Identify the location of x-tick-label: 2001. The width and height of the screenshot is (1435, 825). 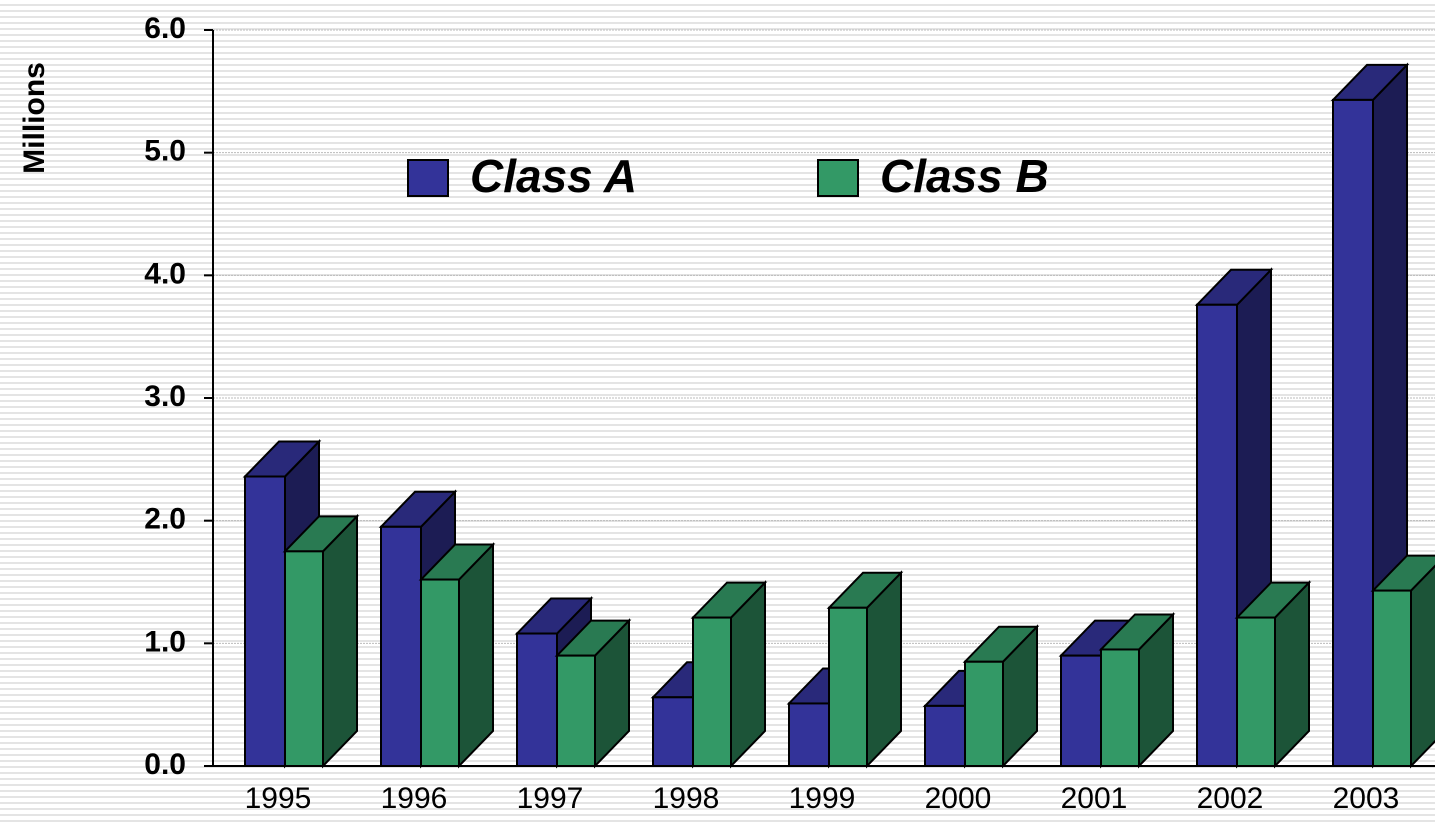
(1094, 798).